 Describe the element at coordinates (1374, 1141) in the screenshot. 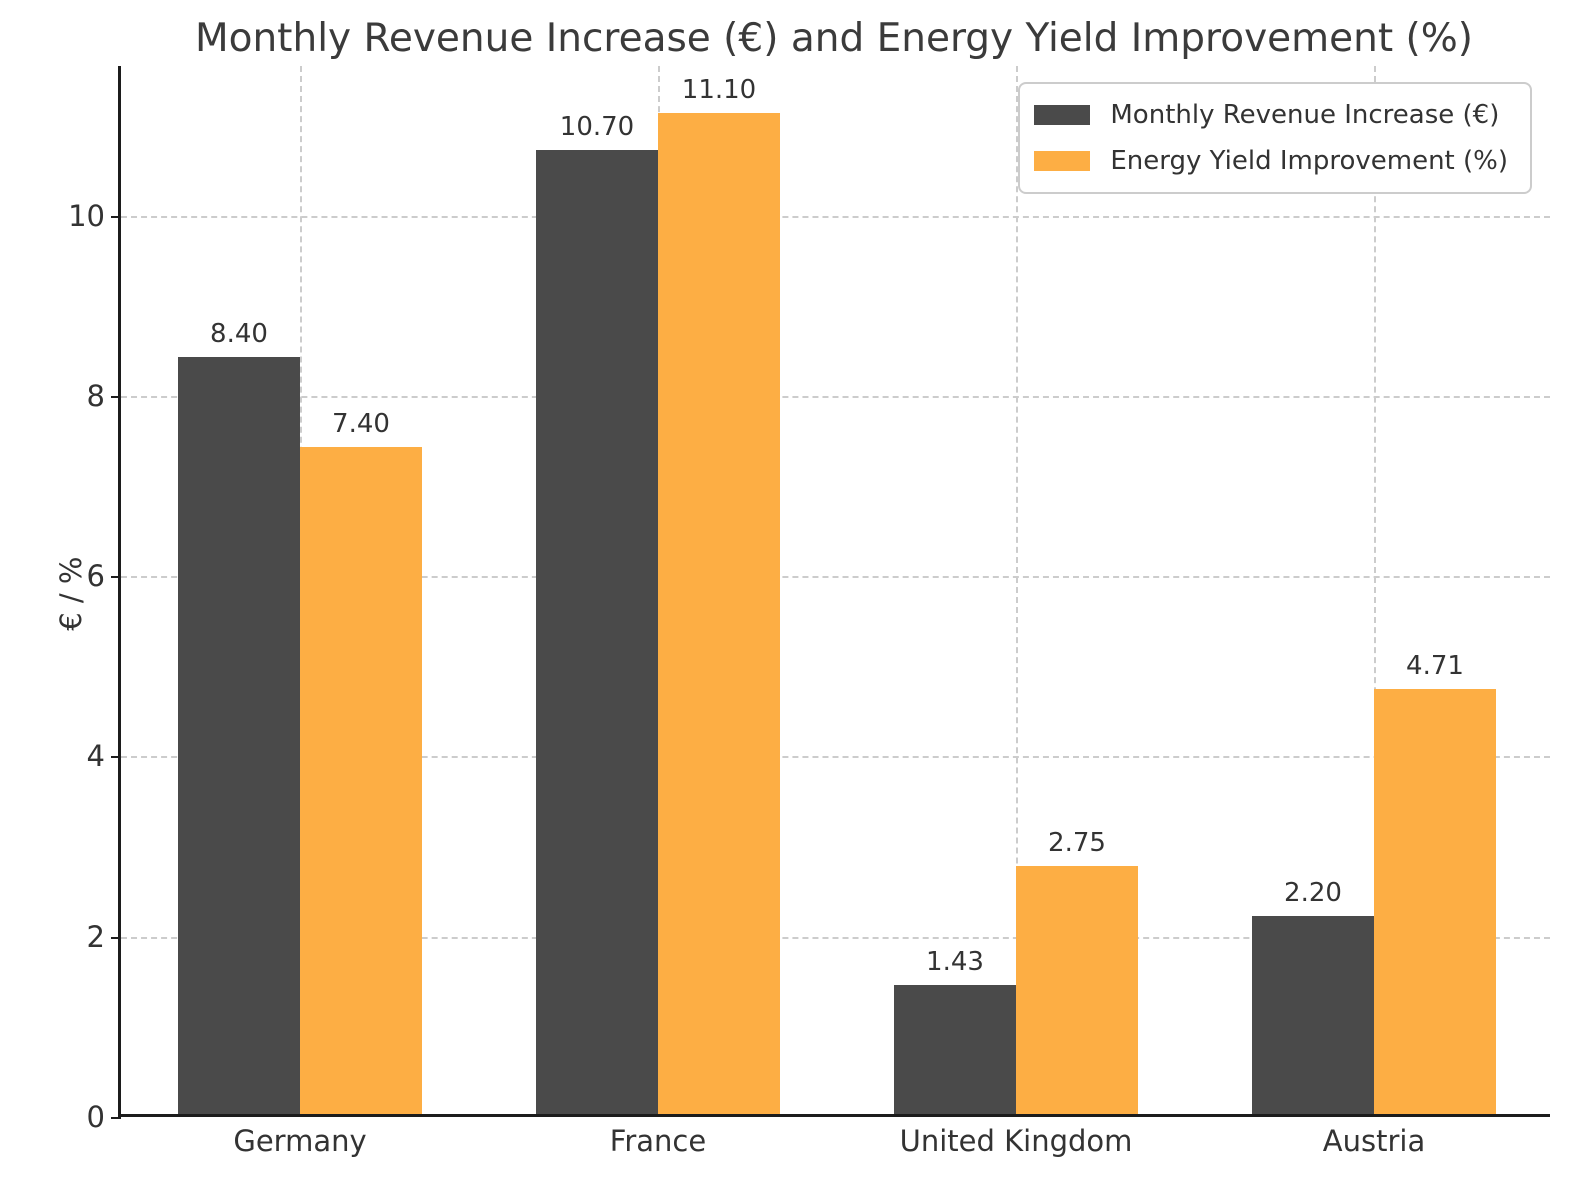

I see `x-tick-label-austria: Austria` at that location.